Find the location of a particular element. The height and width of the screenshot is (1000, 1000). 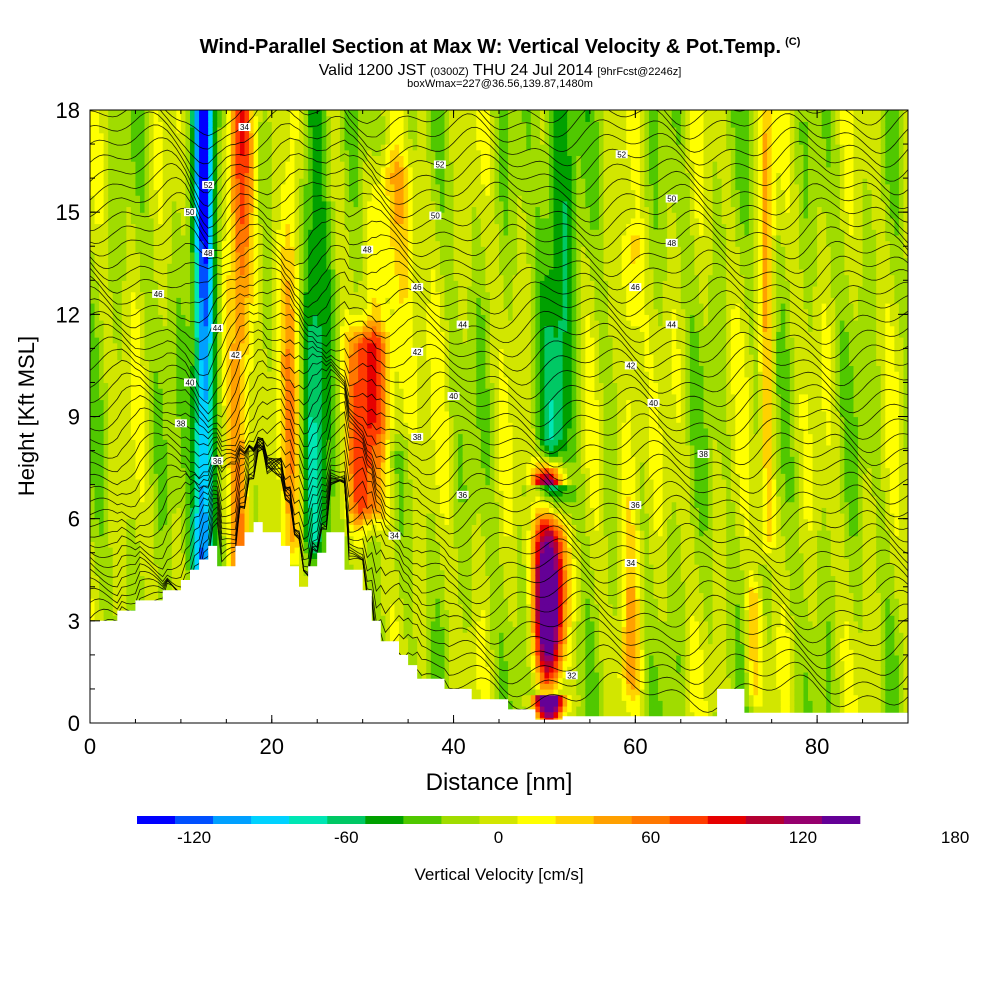

valid-date: THU 24 Jul 2014 is located at coordinates (532, 70).